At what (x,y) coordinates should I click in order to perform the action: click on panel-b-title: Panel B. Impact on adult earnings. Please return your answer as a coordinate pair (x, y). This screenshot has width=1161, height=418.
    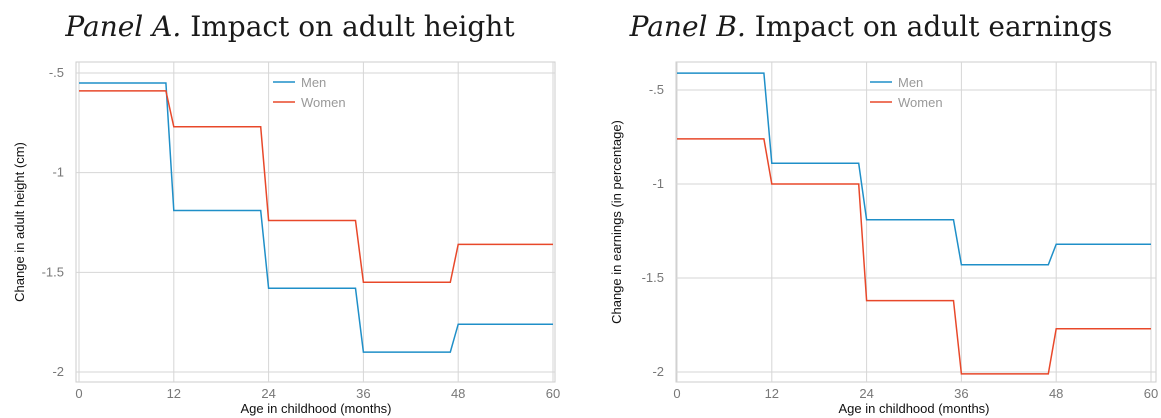
    Looking at the image, I should click on (871, 26).